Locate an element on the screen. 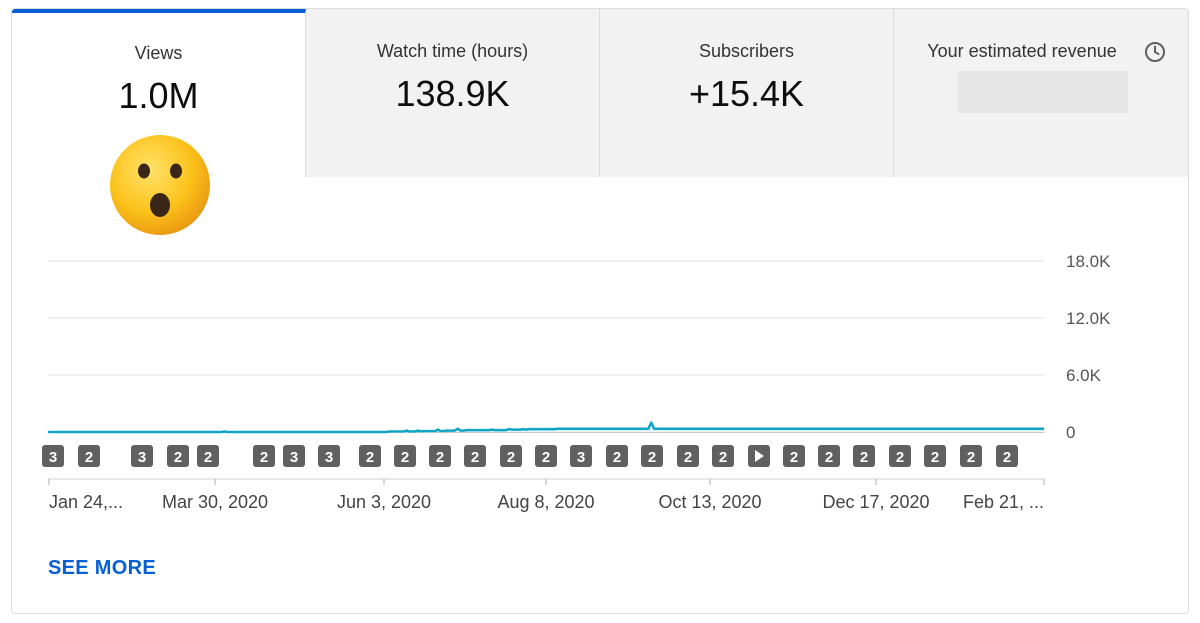  y-tick-label: 18.0K is located at coordinates (1088, 261).